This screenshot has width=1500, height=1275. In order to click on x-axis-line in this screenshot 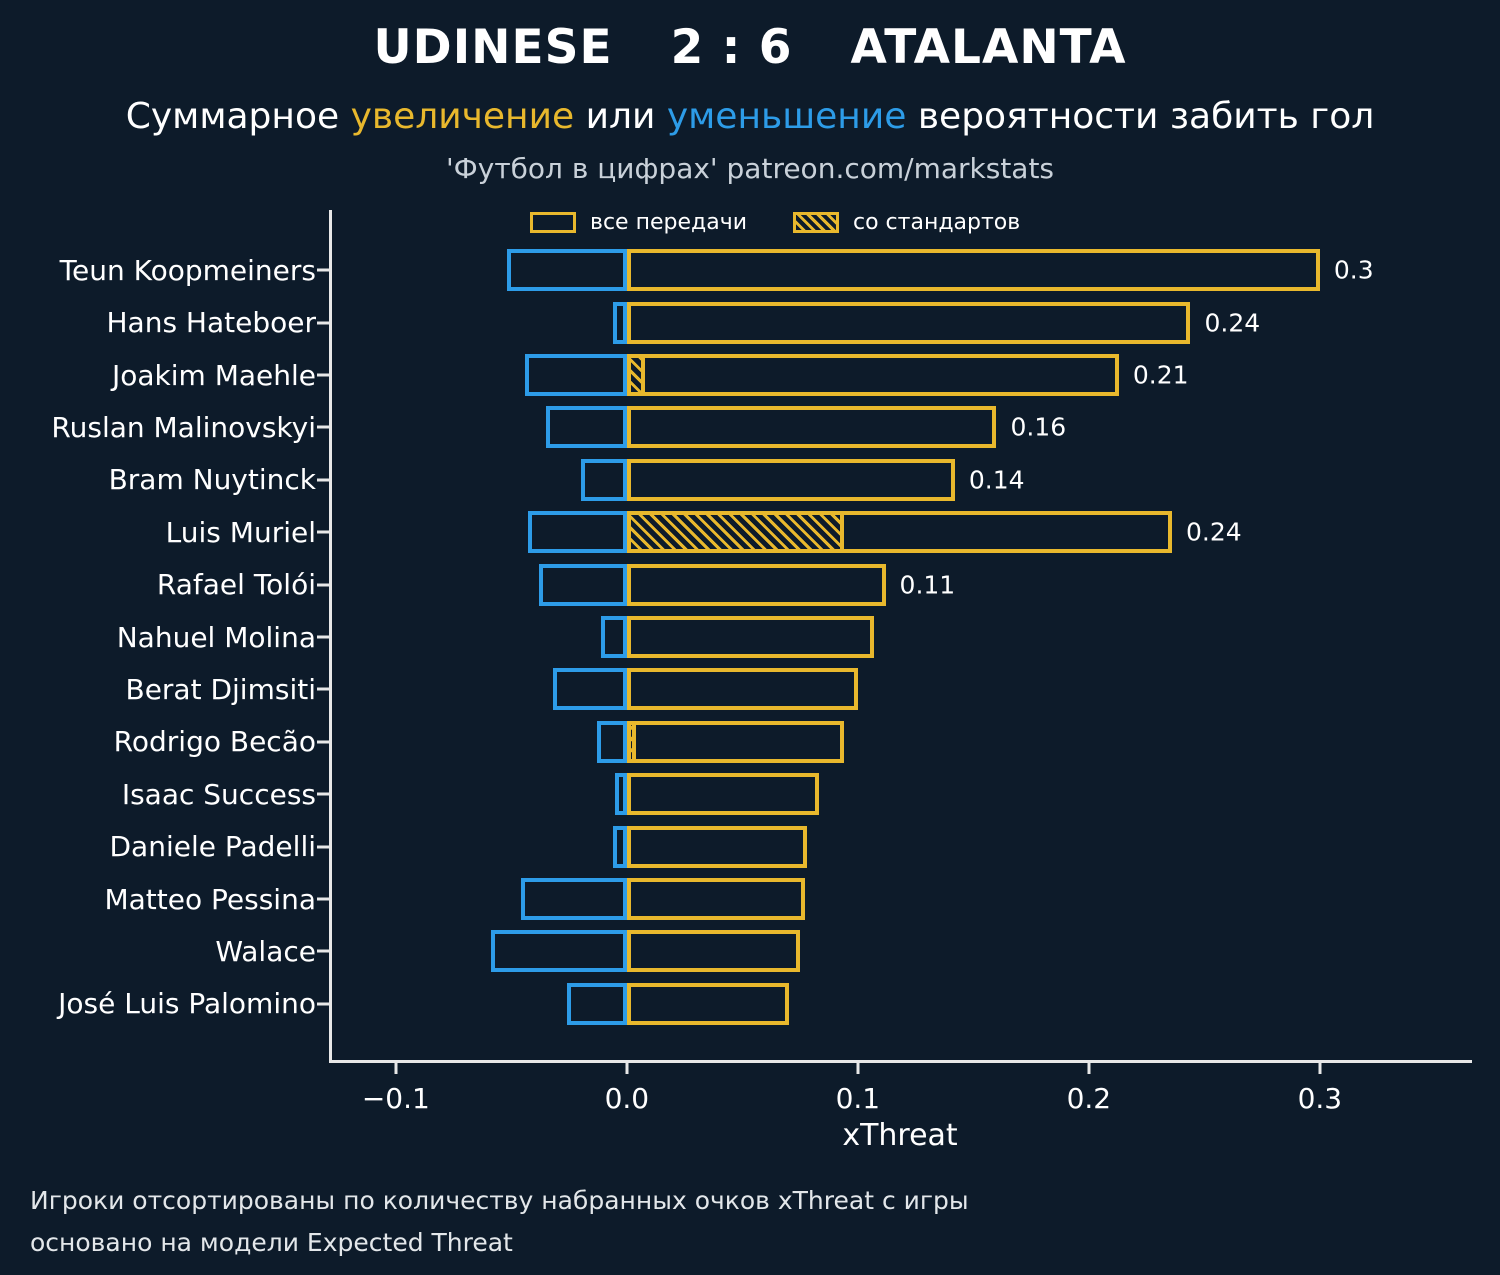, I will do `click(900, 1061)`.